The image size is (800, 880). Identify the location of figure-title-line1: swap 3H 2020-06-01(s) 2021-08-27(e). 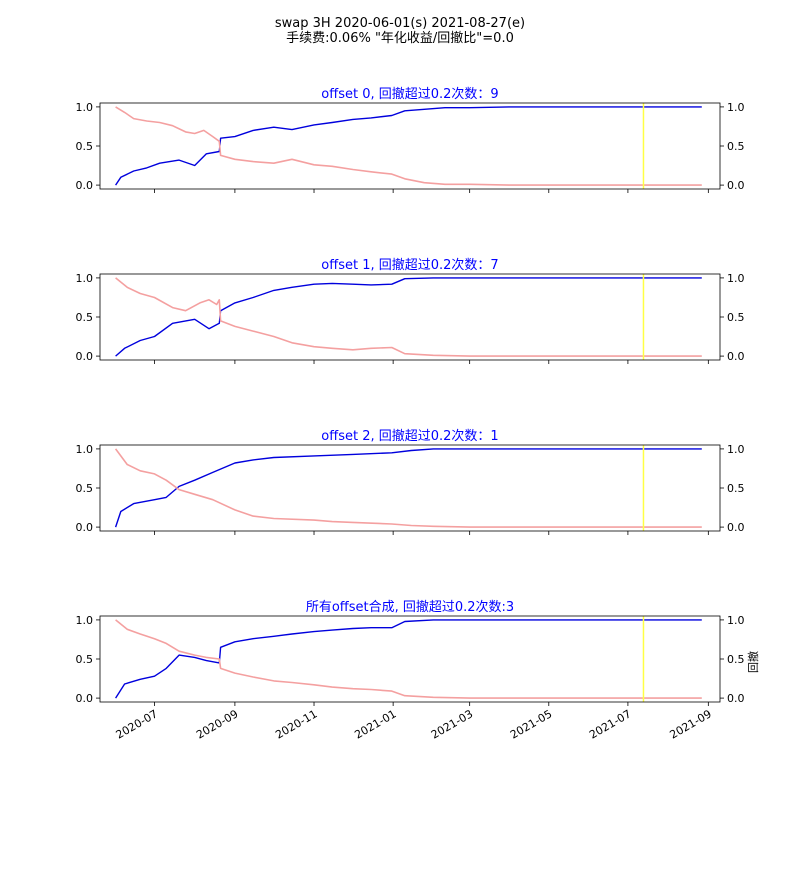
(400, 23).